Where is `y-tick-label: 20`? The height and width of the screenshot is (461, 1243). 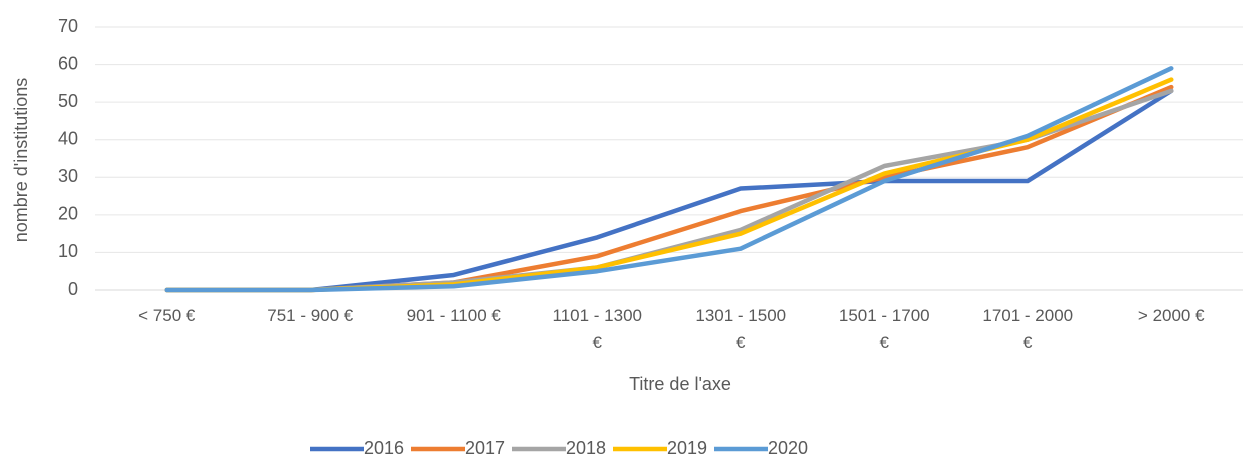
y-tick-label: 20 is located at coordinates (68, 214).